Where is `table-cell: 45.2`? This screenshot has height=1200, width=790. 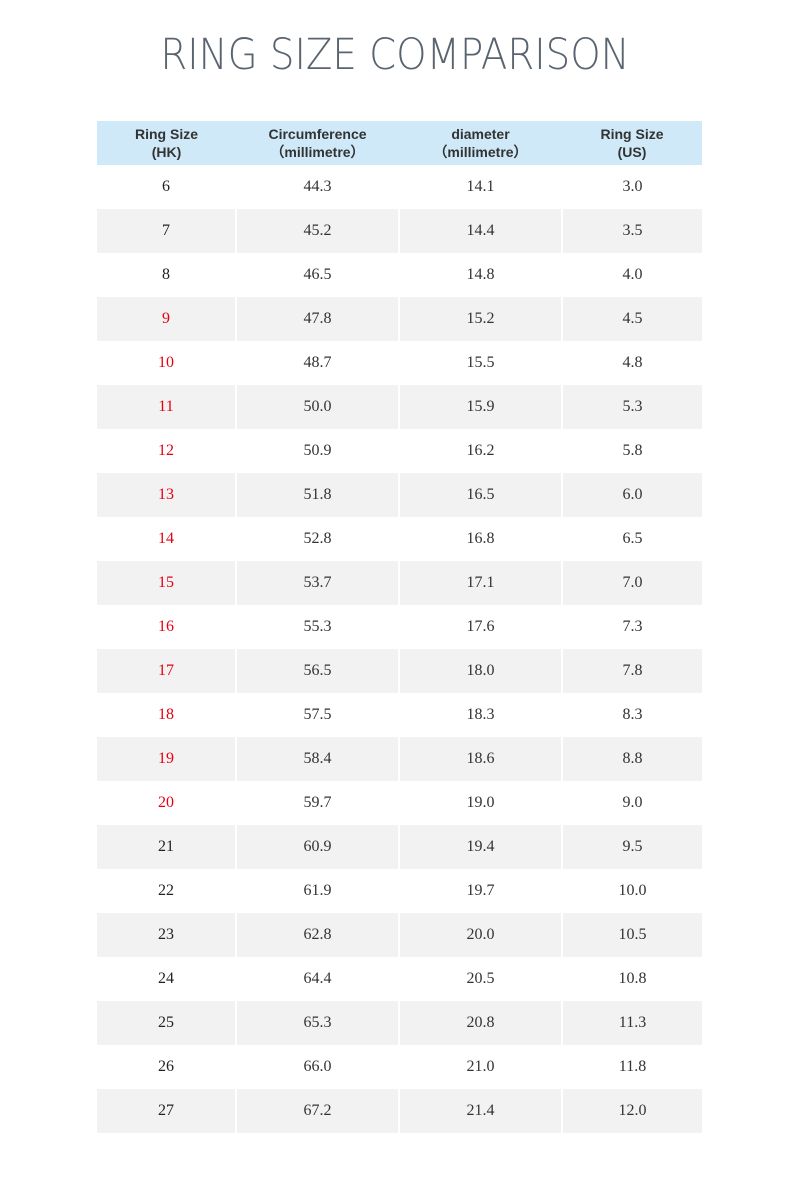
table-cell: 45.2 is located at coordinates (317, 231).